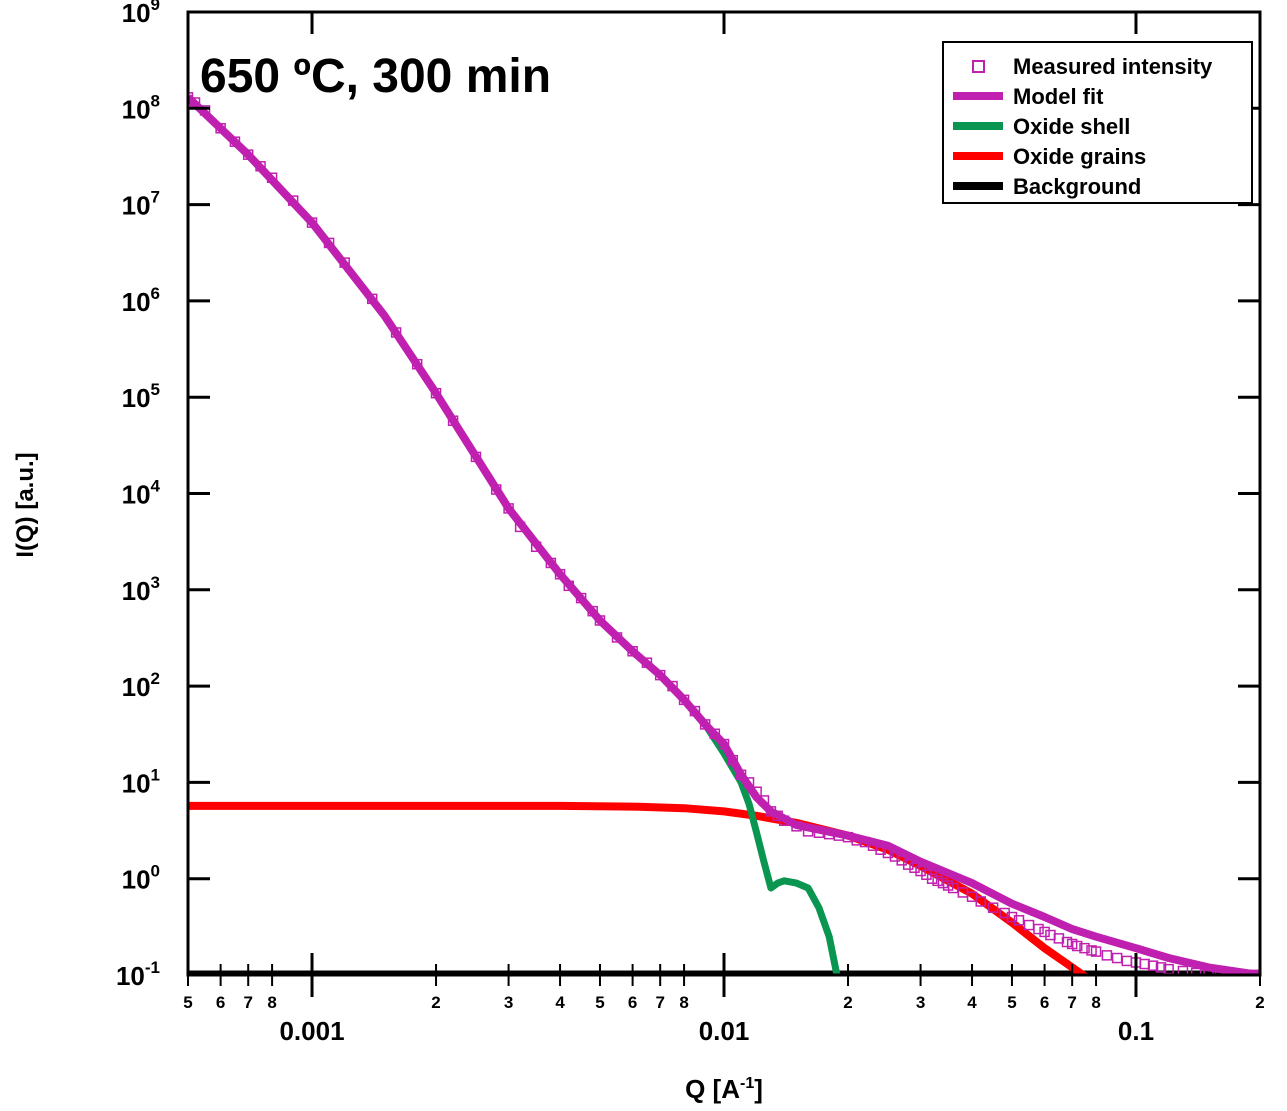  I want to click on y-tick-label-6: 10⁵, so click(141, 396).